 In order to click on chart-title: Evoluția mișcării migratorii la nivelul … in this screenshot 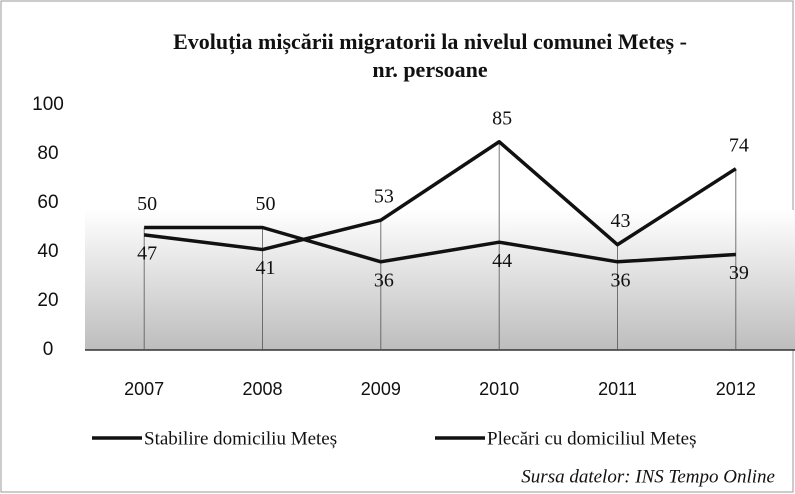, I will do `click(430, 42)`.